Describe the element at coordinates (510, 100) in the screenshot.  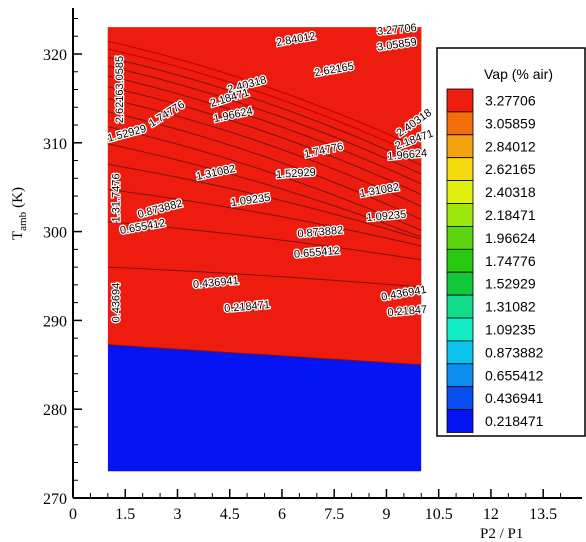
I see `legend-label: 3.27706` at that location.